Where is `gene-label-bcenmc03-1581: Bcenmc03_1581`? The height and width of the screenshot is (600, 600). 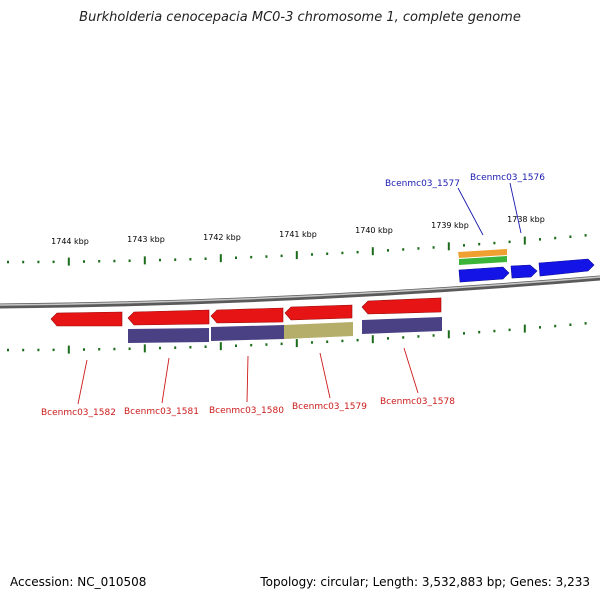
gene-label-bcenmc03-1581: Bcenmc03_1581 is located at coordinates (161, 412).